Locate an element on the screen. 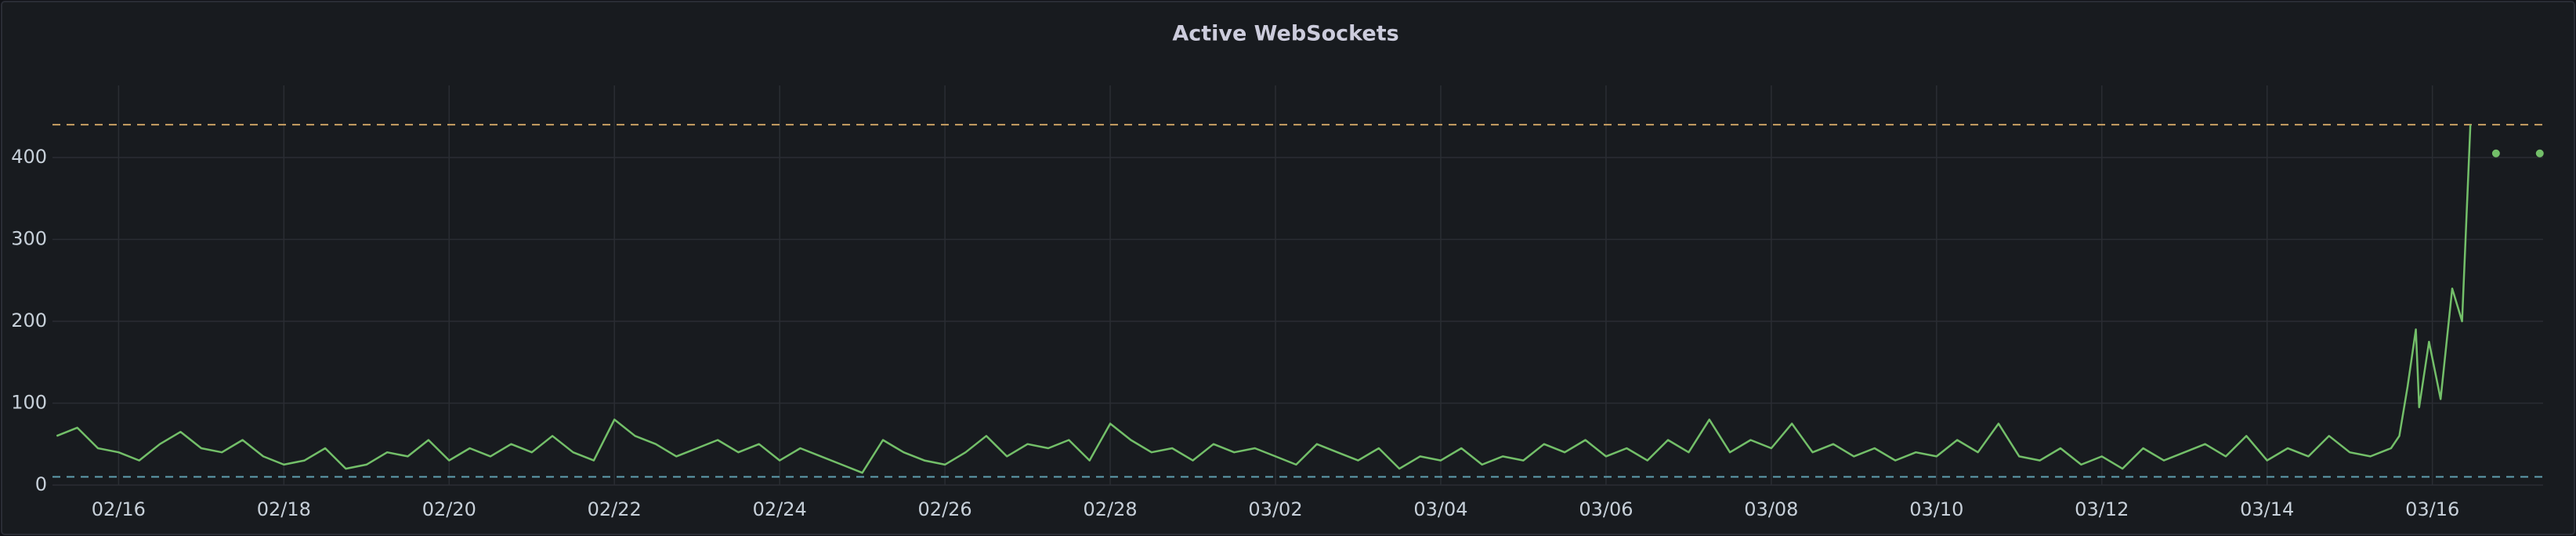 This screenshot has height=536, width=2576. x-tick-label: 03/04 is located at coordinates (1440, 509).